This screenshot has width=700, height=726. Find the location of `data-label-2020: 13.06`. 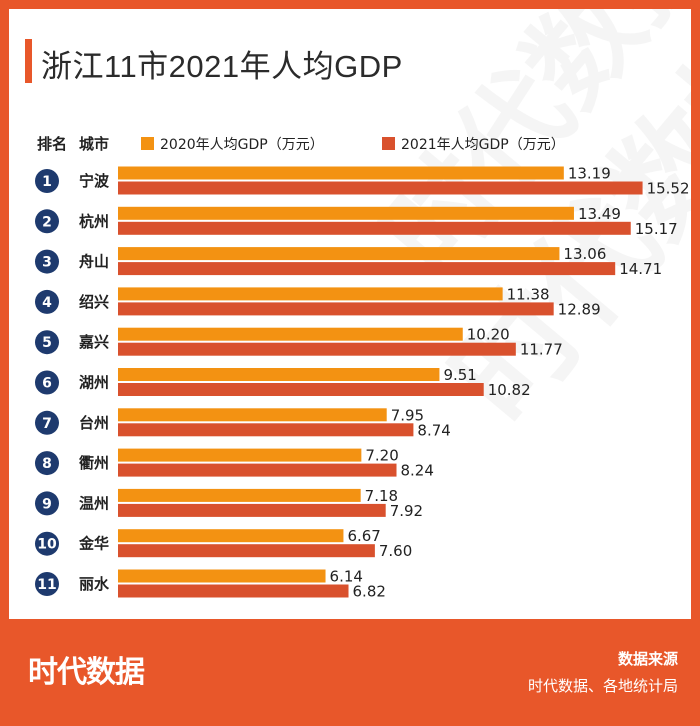

data-label-2020: 13.06 is located at coordinates (584, 254).